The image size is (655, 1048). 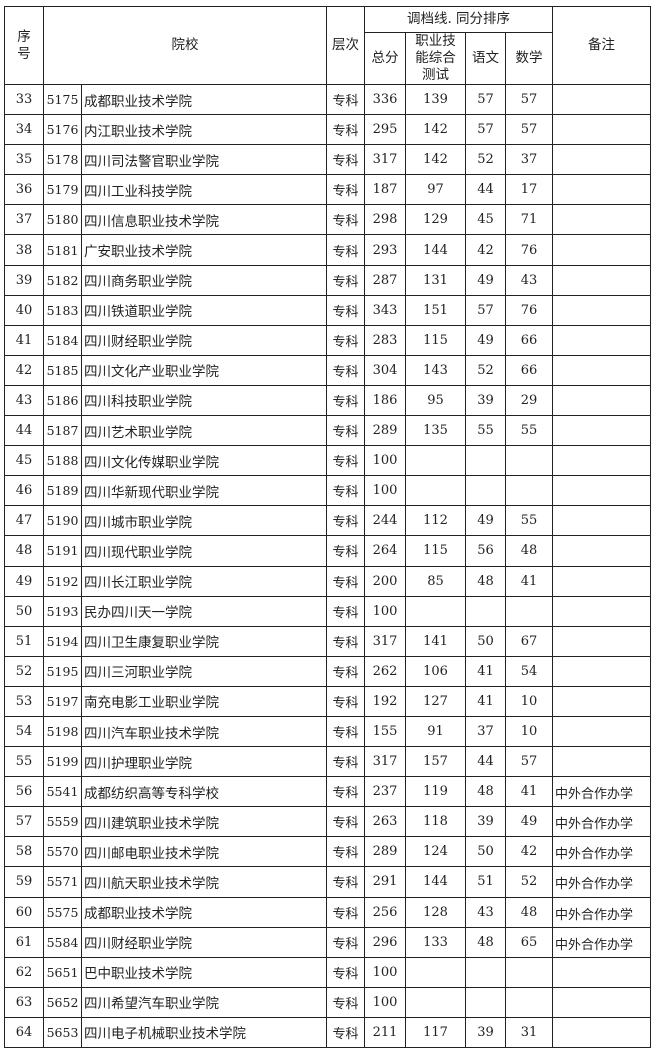 I want to click on table-row: 49 5192 四川长江职业学院 专科 200 85 48 41, so click(x=328, y=581).